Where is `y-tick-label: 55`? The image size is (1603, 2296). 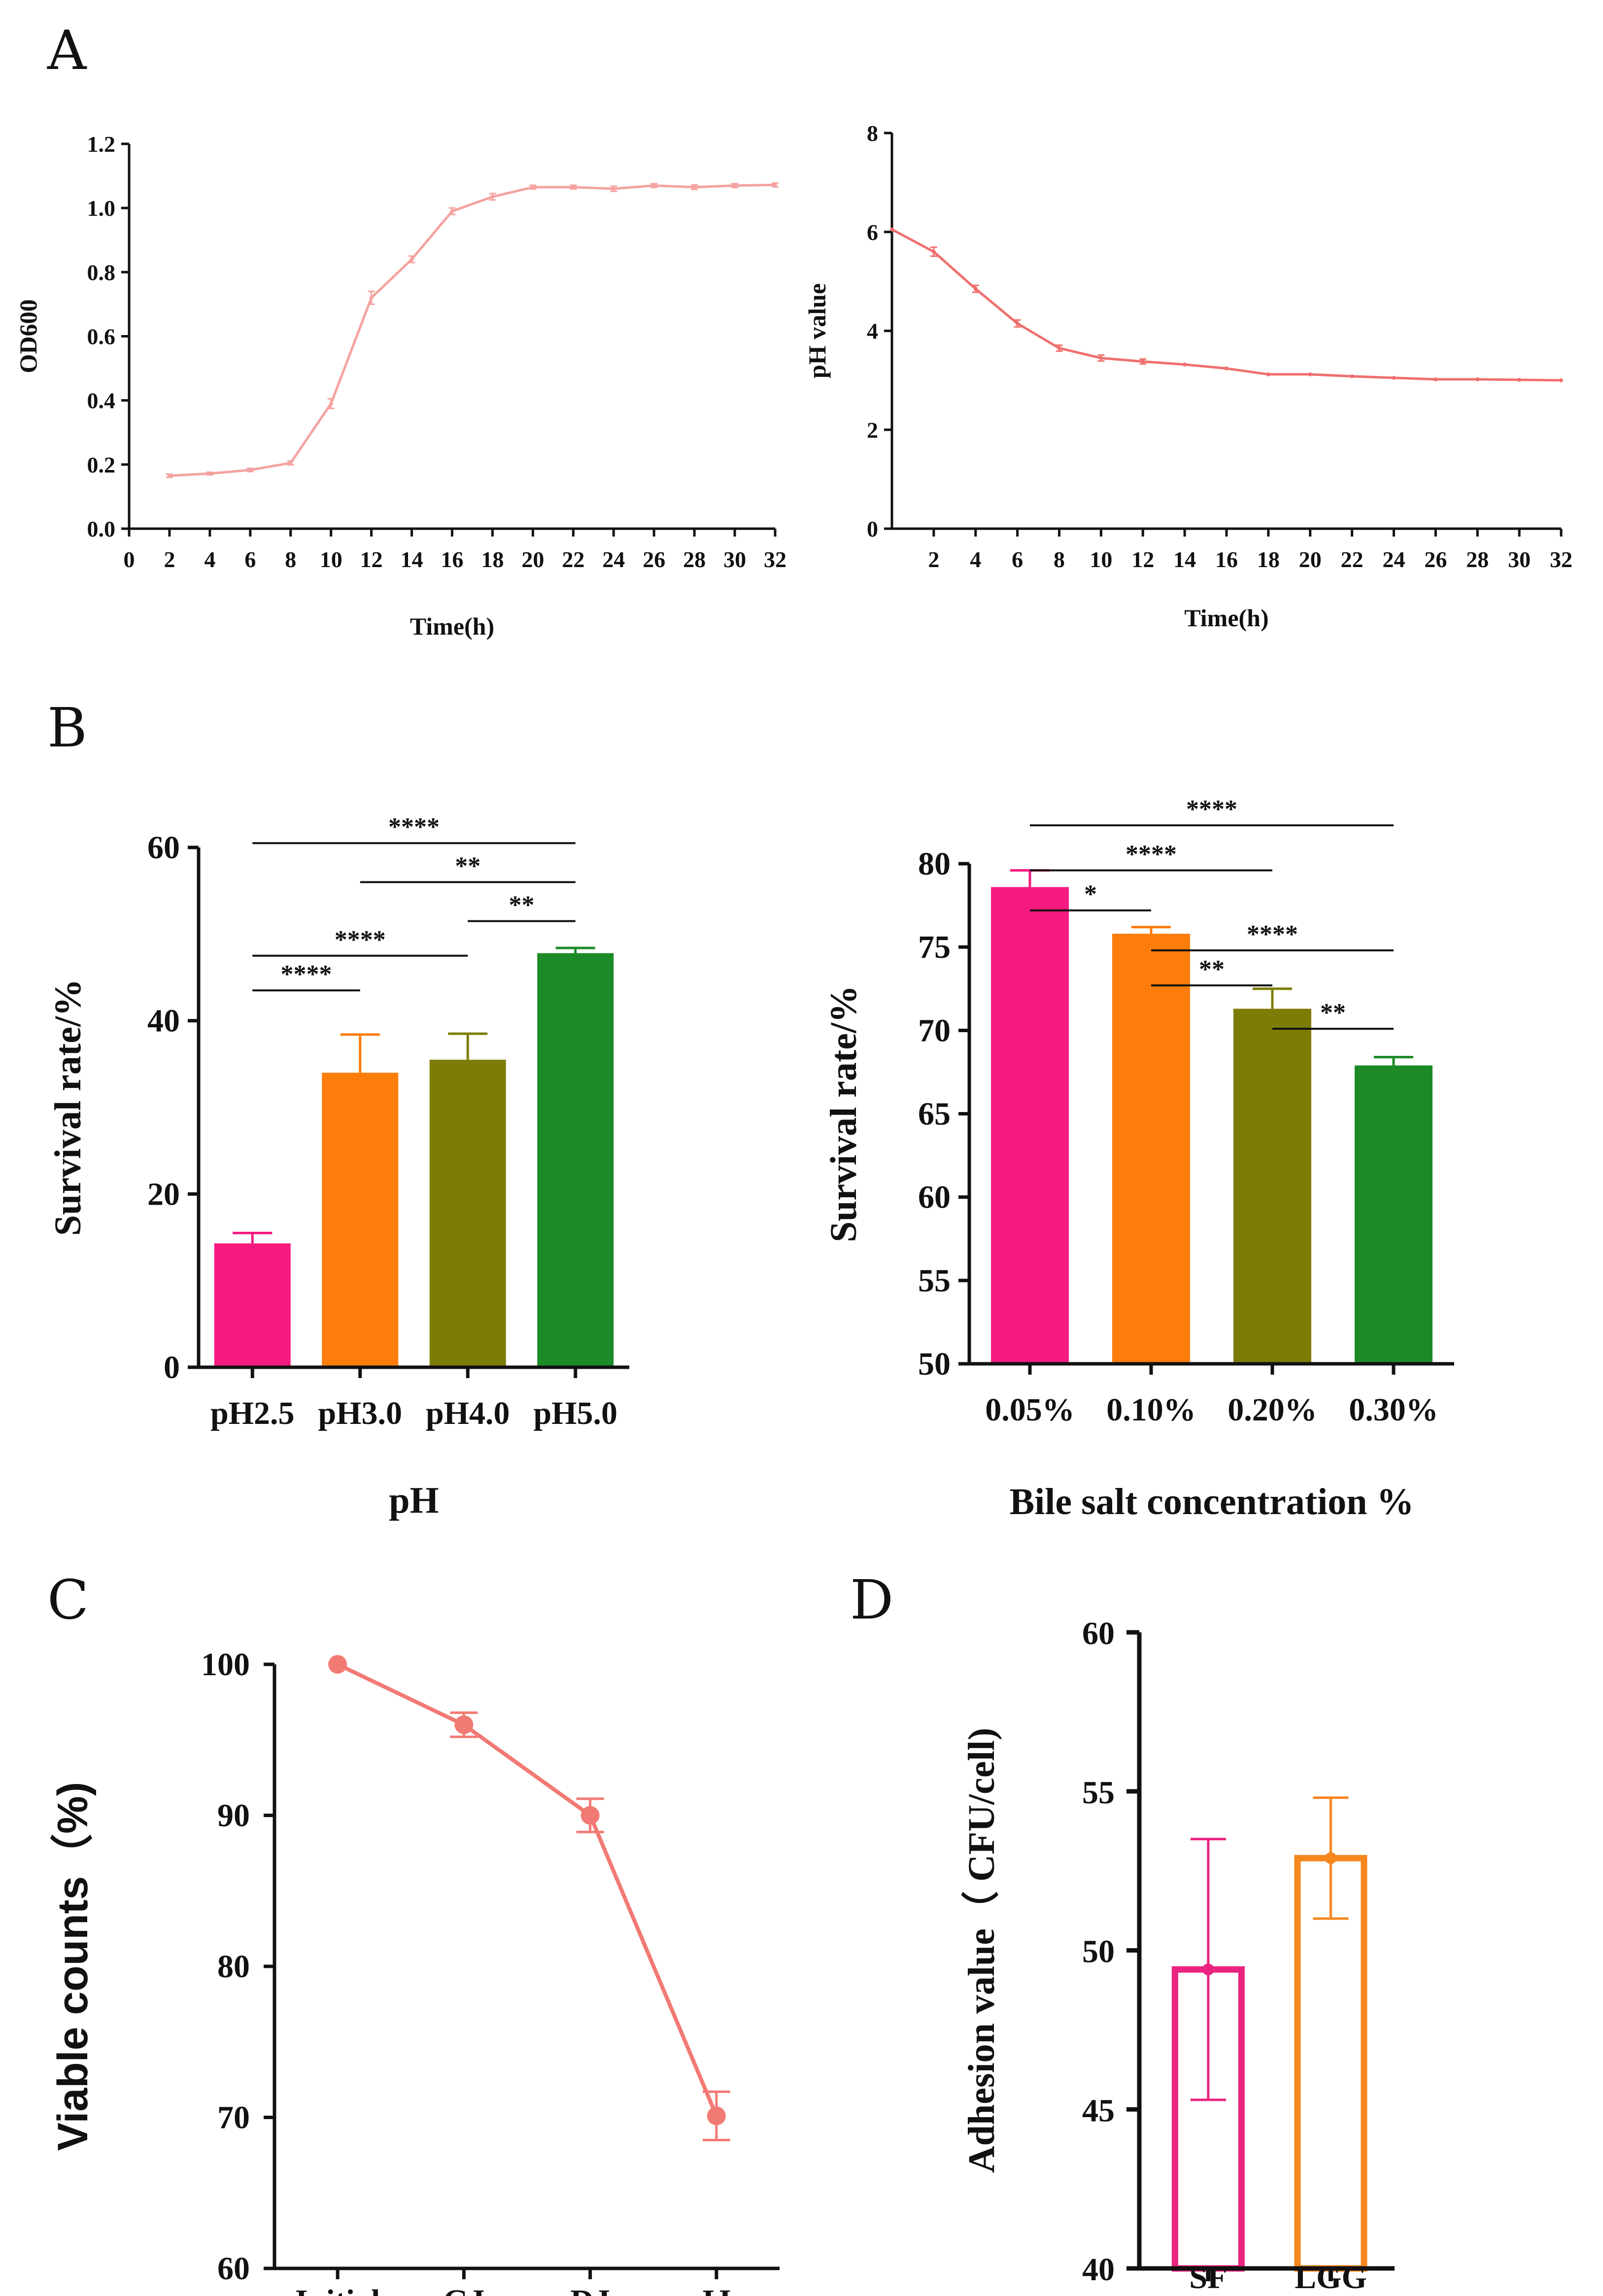
y-tick-label: 55 is located at coordinates (1098, 1793).